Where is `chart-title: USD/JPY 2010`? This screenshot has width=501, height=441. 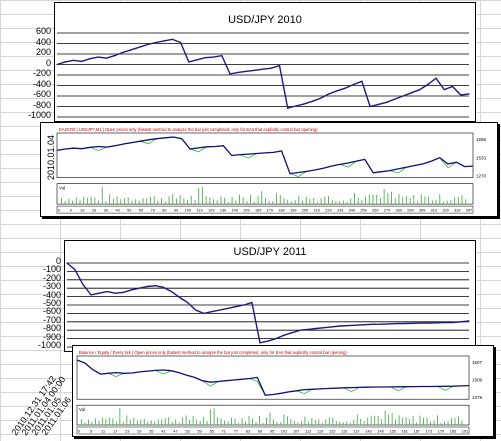
chart-title: USD/JPY 2010 is located at coordinates (265, 20).